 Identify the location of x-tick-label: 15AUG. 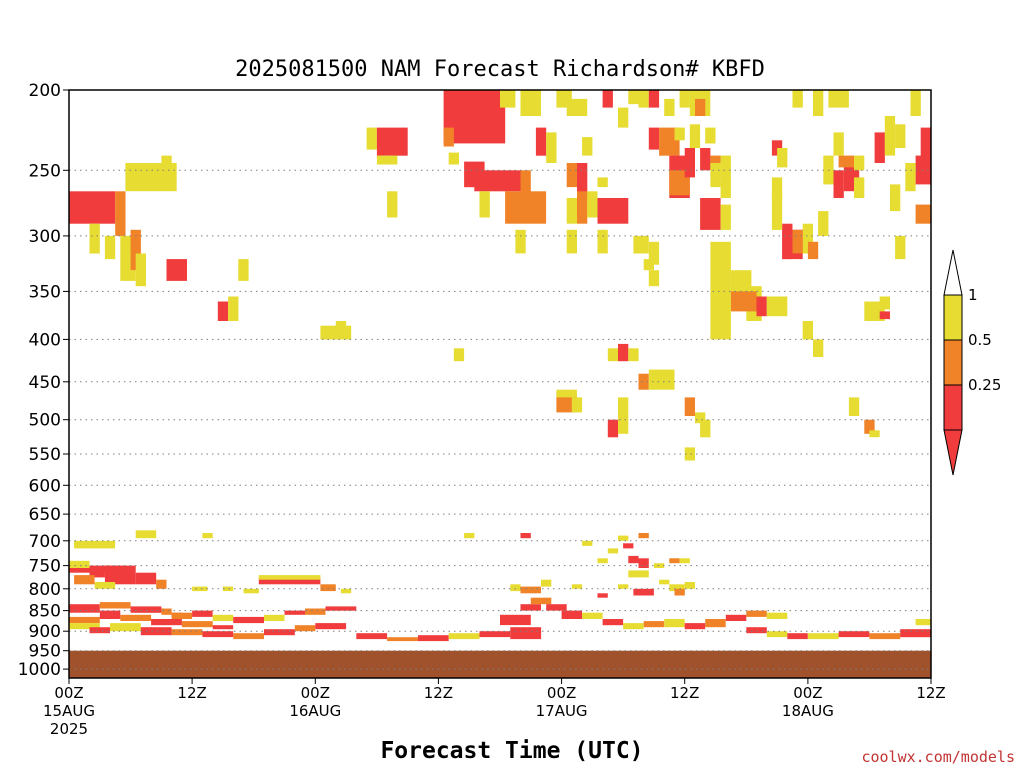
(69, 711).